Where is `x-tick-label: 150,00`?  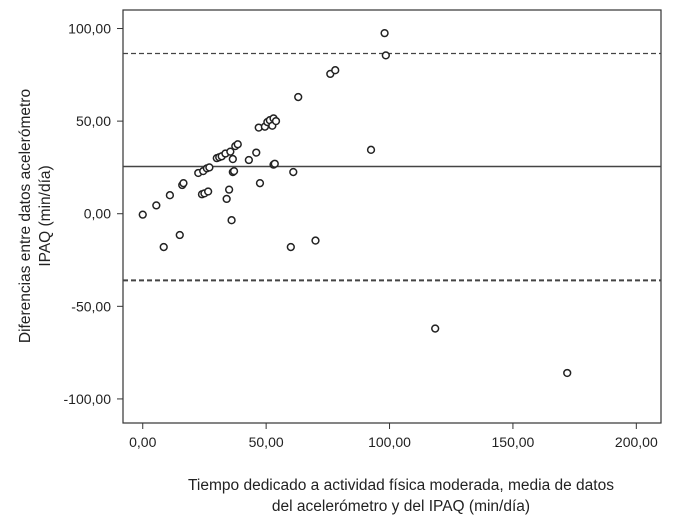 x-tick-label: 150,00 is located at coordinates (513, 442).